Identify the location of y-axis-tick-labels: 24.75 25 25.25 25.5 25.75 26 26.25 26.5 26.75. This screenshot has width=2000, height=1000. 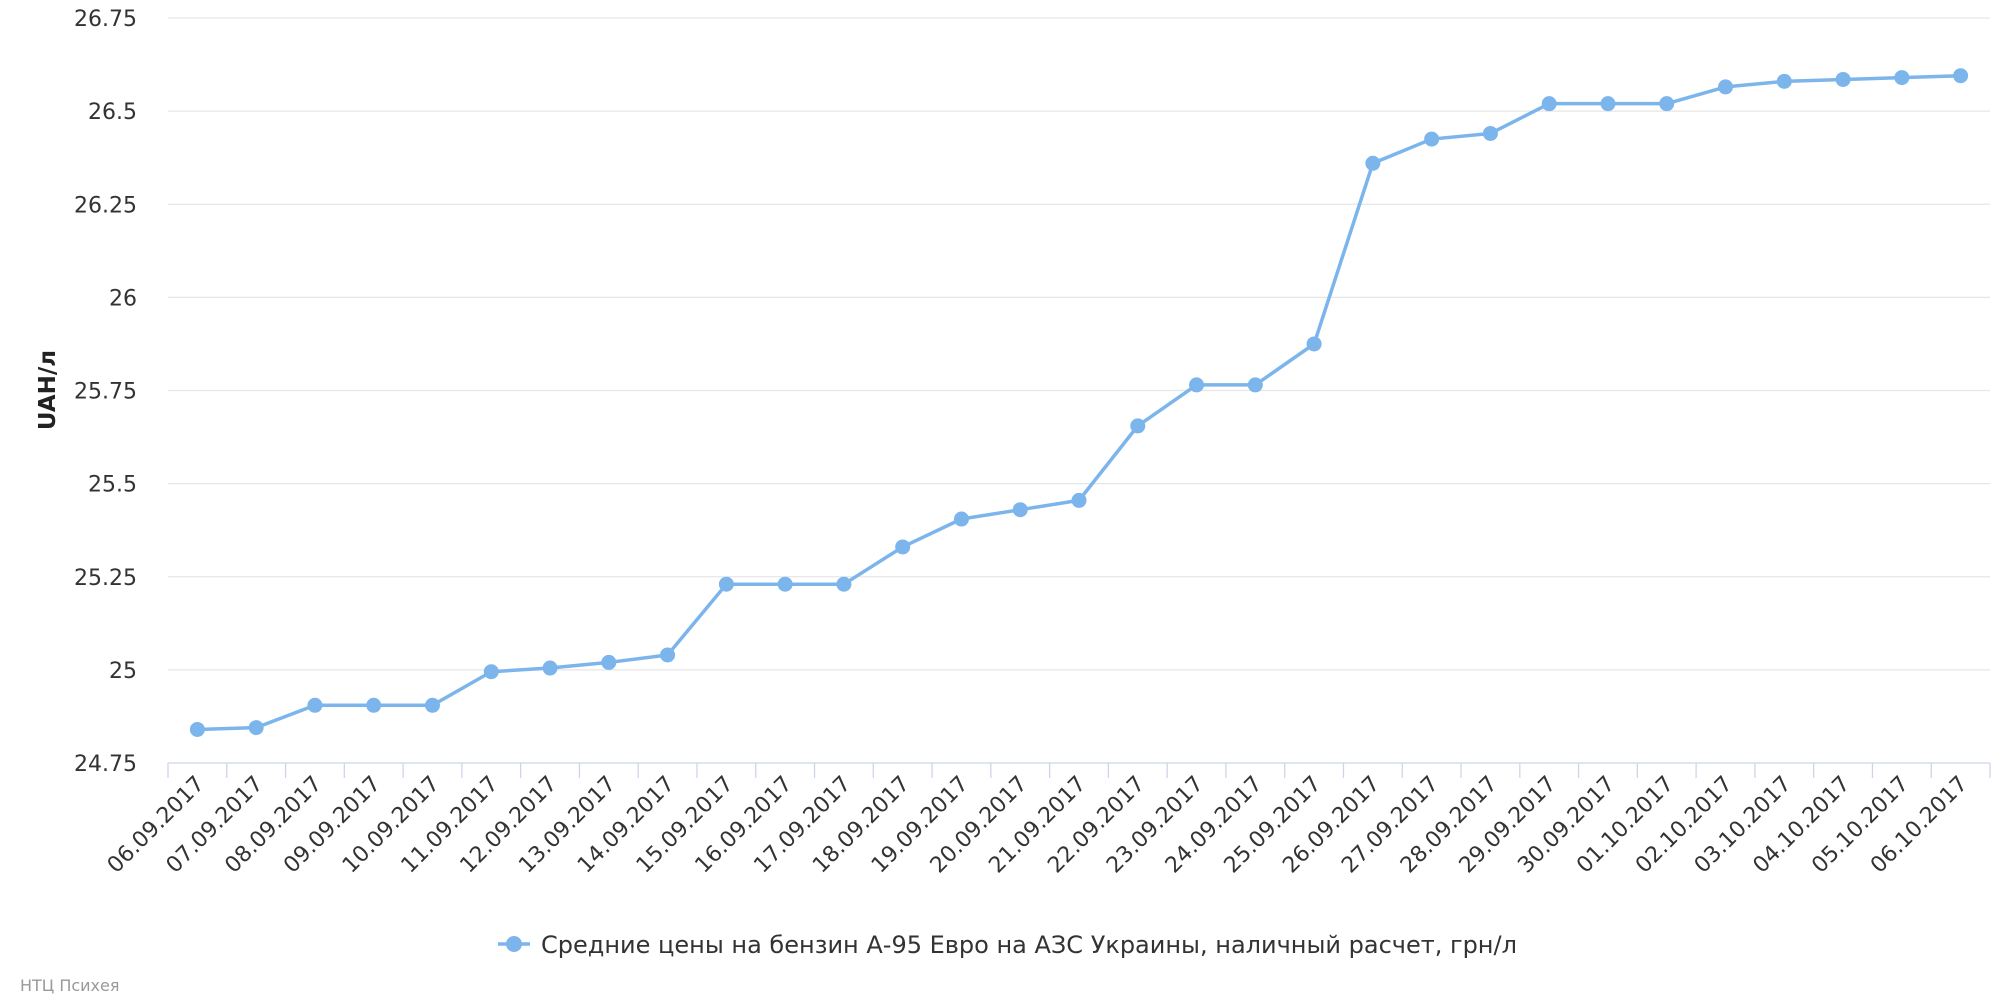
(105, 392).